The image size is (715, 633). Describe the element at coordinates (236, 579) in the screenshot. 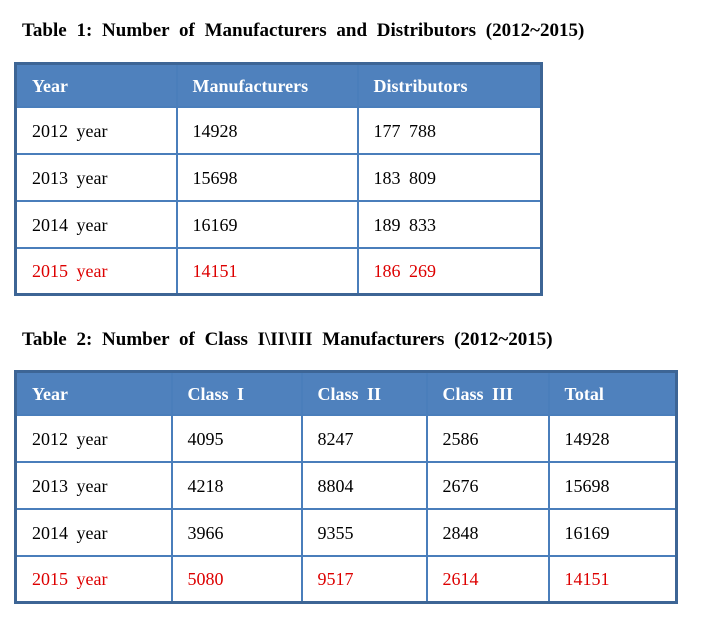

I see `cell-class1: 5080` at that location.